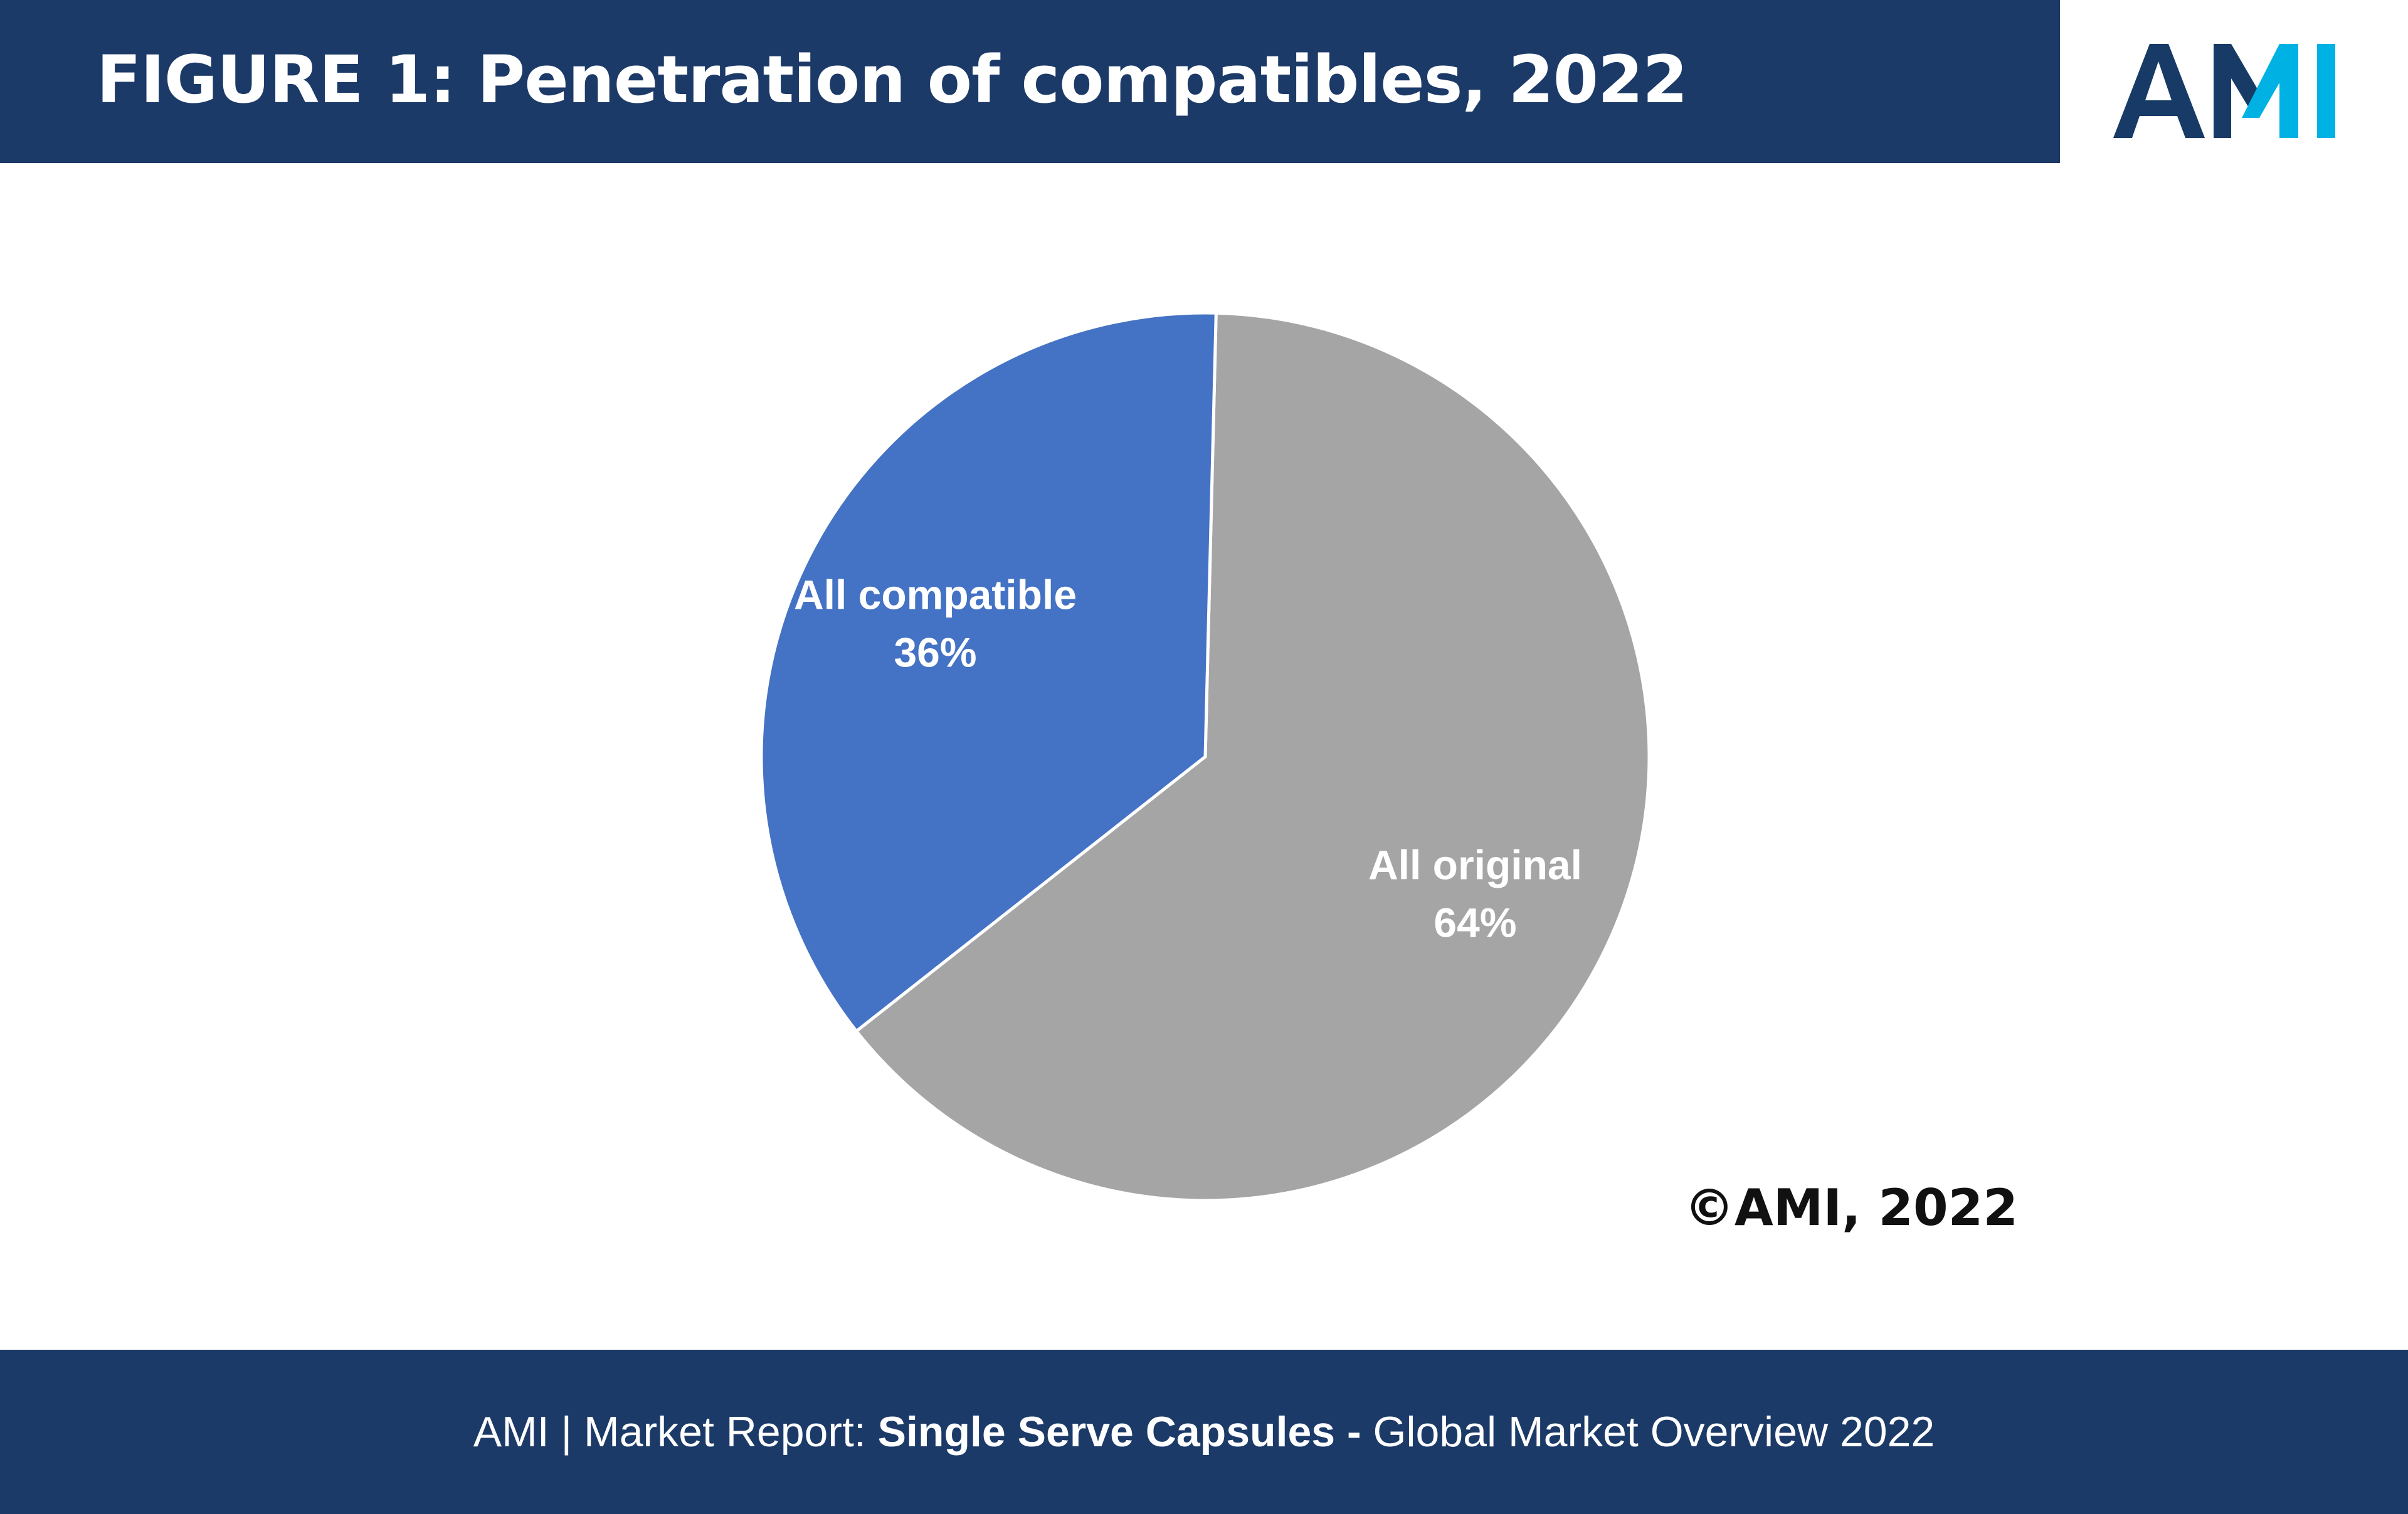 This screenshot has height=1514, width=2408. Describe the element at coordinates (1475, 865) in the screenshot. I see `slice-label: All original` at that location.